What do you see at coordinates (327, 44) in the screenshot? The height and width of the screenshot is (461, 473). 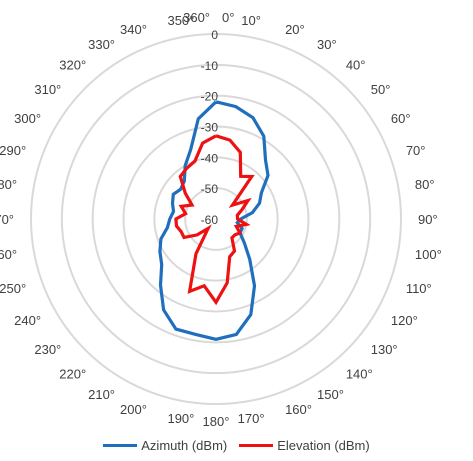 I see `angle-label: 30°` at bounding box center [327, 44].